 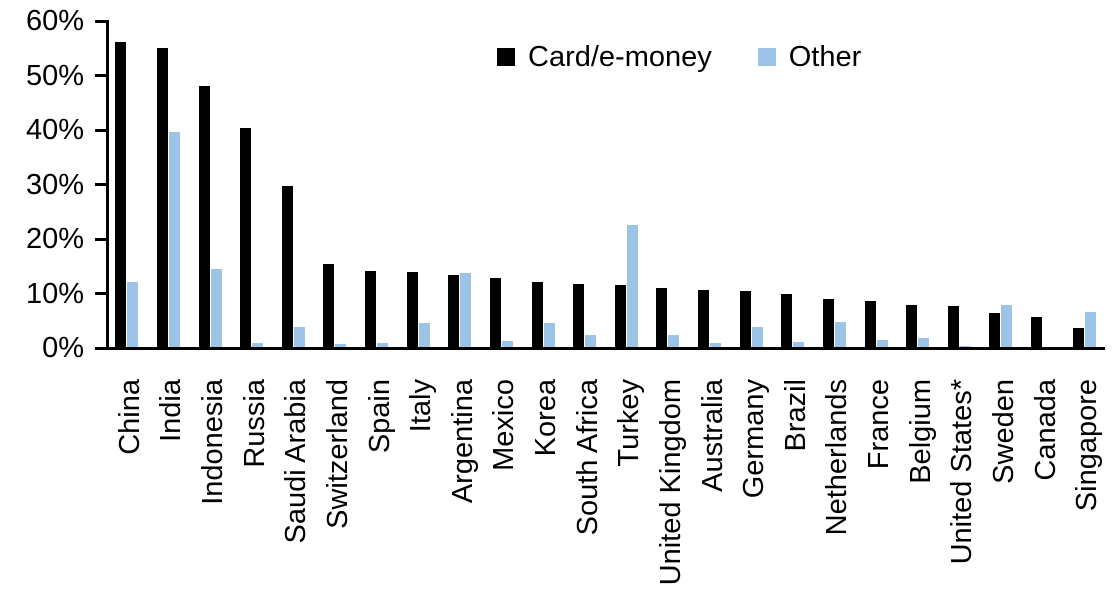 I want to click on legend-label-card: Card/e-money, so click(x=620, y=57).